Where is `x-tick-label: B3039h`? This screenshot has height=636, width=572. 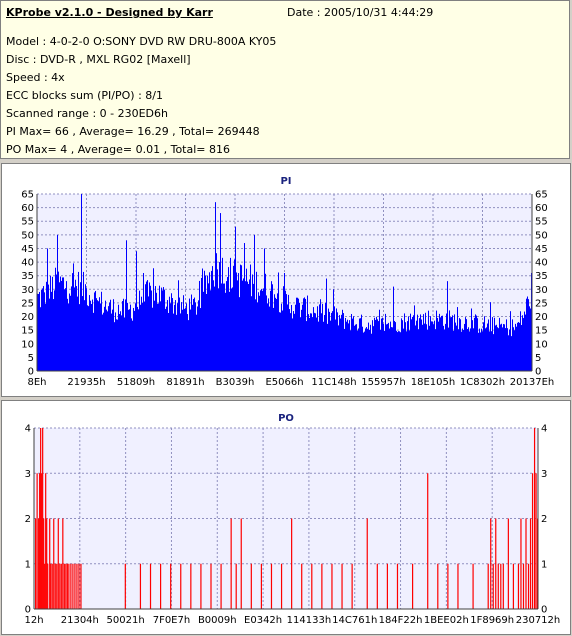 x-tick-label: B3039h is located at coordinates (235, 382).